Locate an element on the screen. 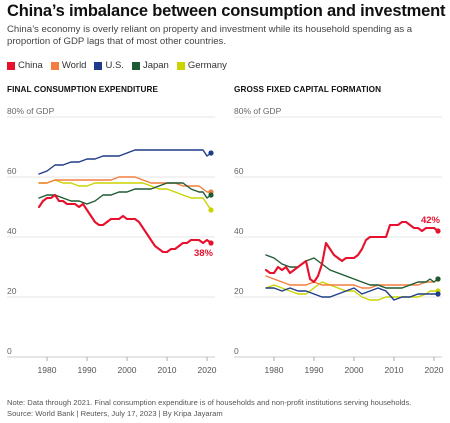  legend-swatch-japan is located at coordinates (135, 65).